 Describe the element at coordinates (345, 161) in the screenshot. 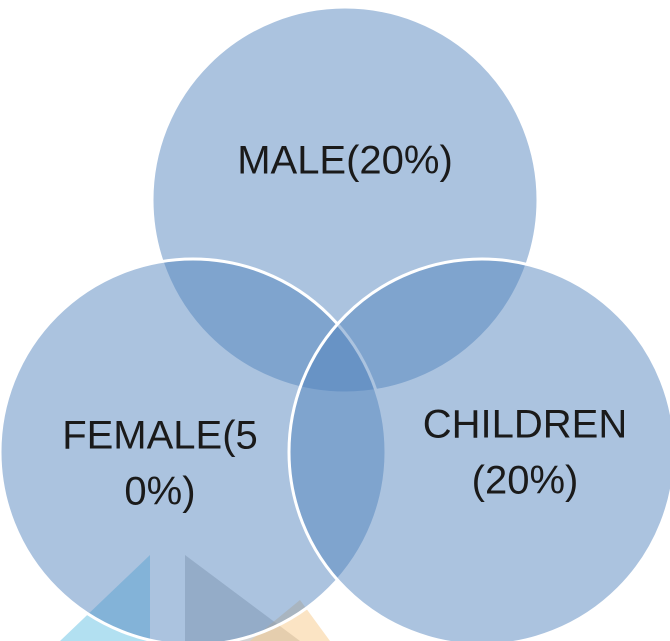

I see `node-label: MALE(20%)` at that location.